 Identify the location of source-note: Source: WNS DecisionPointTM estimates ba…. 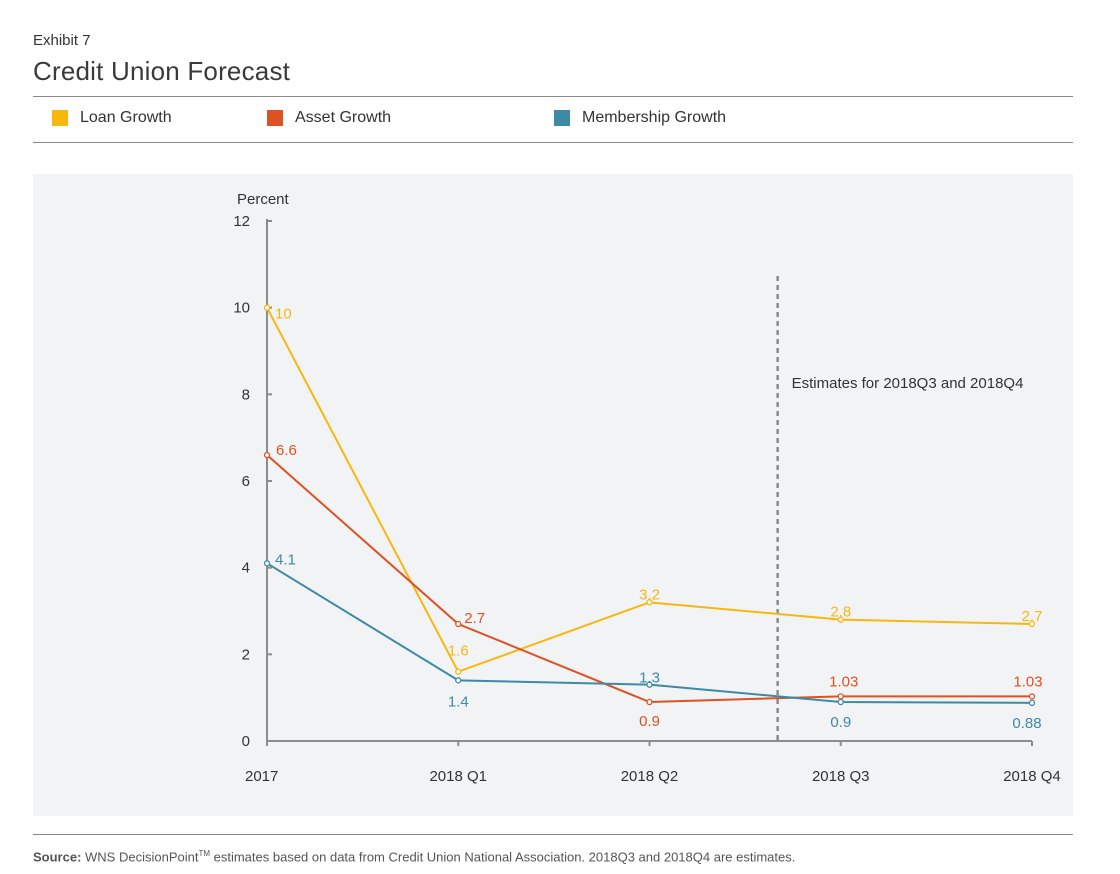
(414, 856).